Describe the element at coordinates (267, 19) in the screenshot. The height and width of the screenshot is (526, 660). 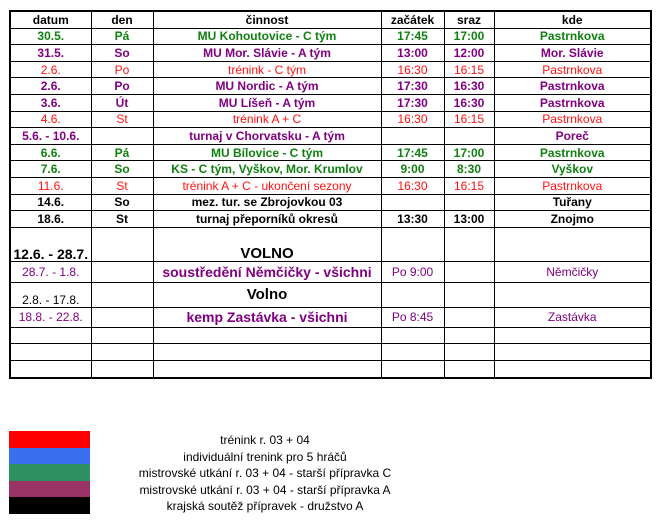
I see `header-cinnost: činnost` at that location.